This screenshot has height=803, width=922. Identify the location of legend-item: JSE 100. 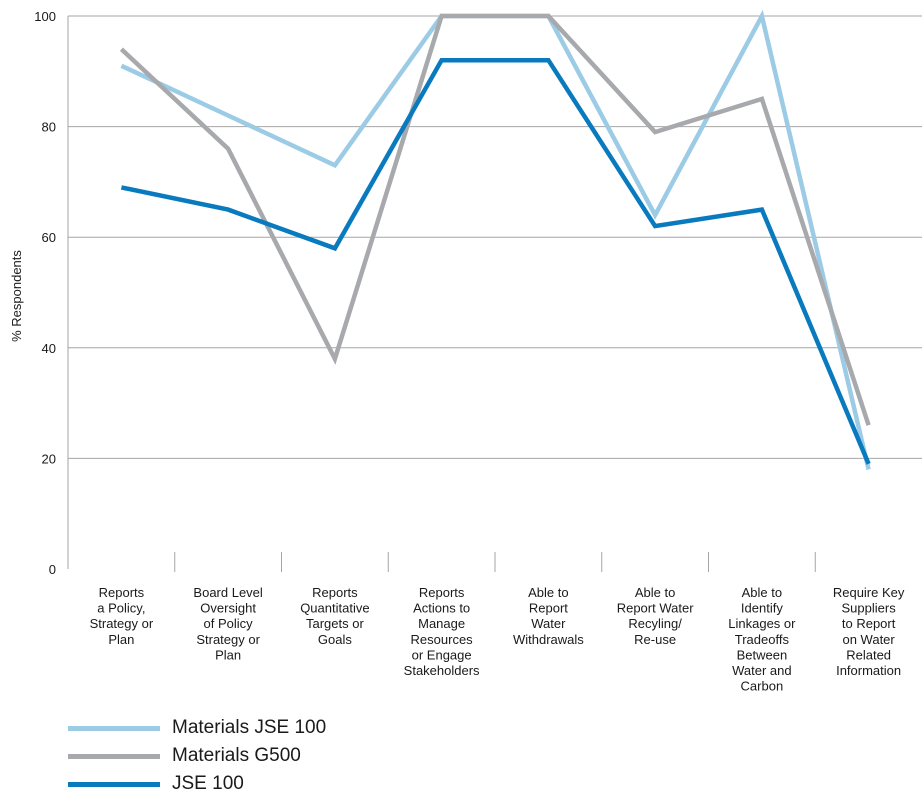
(197, 784).